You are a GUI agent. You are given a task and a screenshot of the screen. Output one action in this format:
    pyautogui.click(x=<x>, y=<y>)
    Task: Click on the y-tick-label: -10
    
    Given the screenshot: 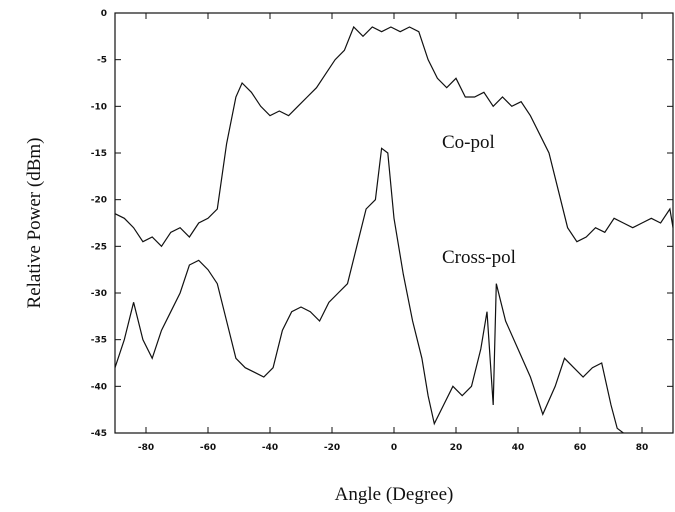 What is the action you would take?
    pyautogui.click(x=99, y=107)
    